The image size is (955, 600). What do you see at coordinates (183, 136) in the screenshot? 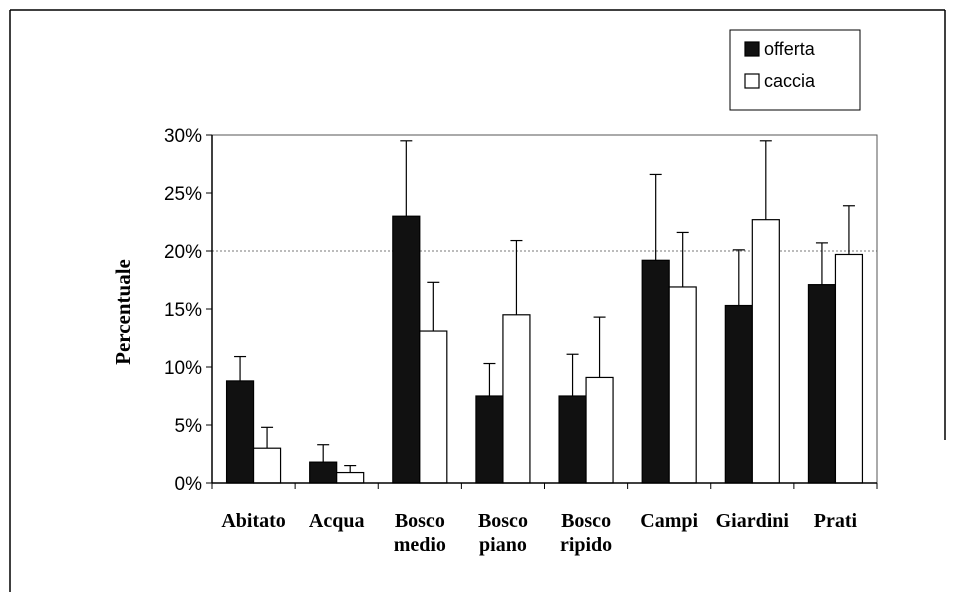
I see `y-tick-label: 30%` at bounding box center [183, 136].